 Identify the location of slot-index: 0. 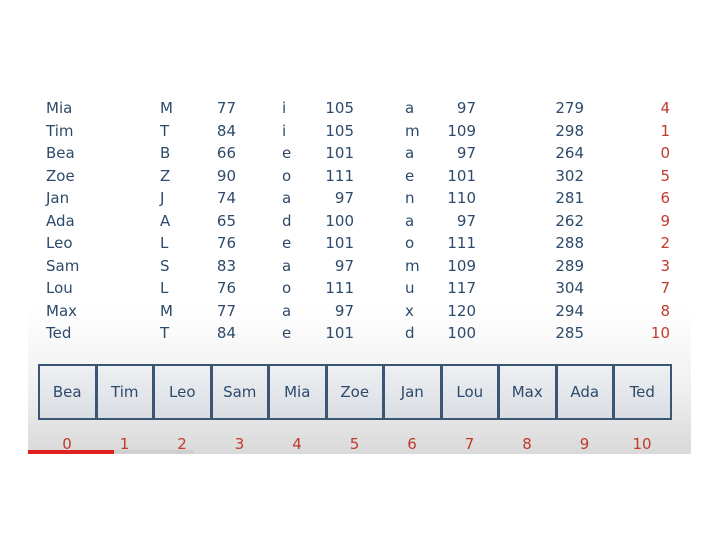
(67, 444).